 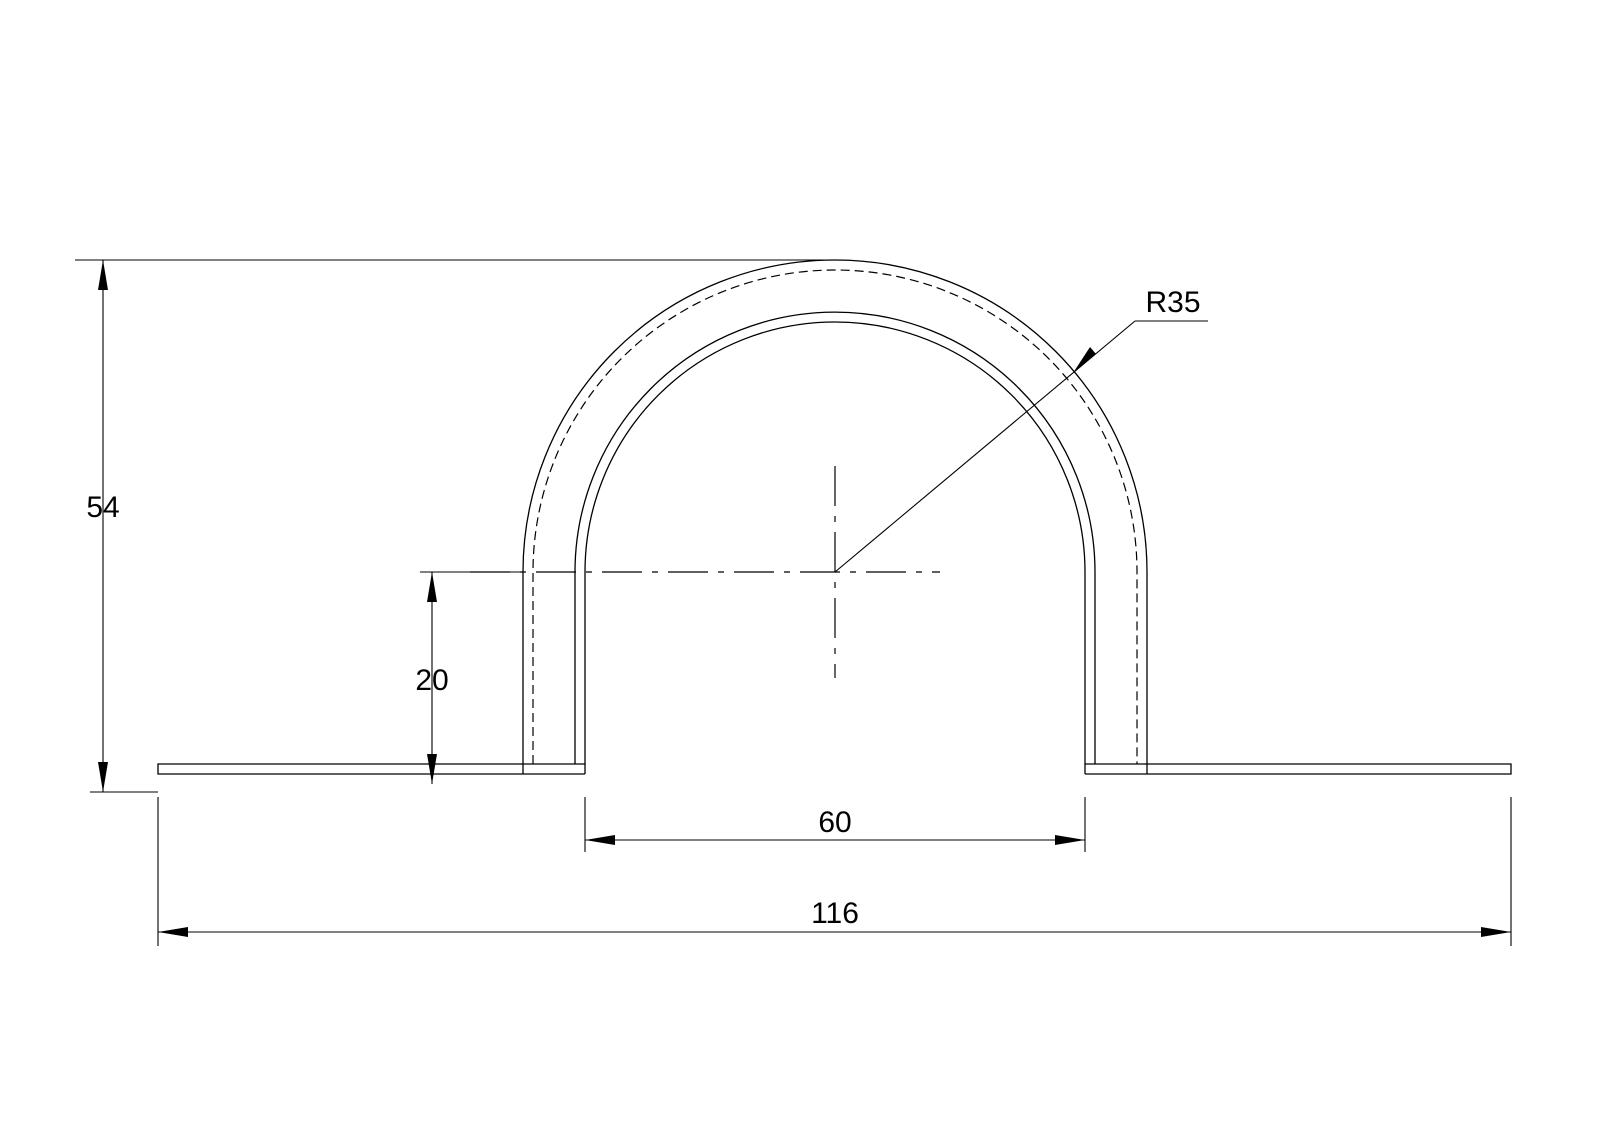 I want to click on dim-label-60: 60, so click(x=834, y=822).